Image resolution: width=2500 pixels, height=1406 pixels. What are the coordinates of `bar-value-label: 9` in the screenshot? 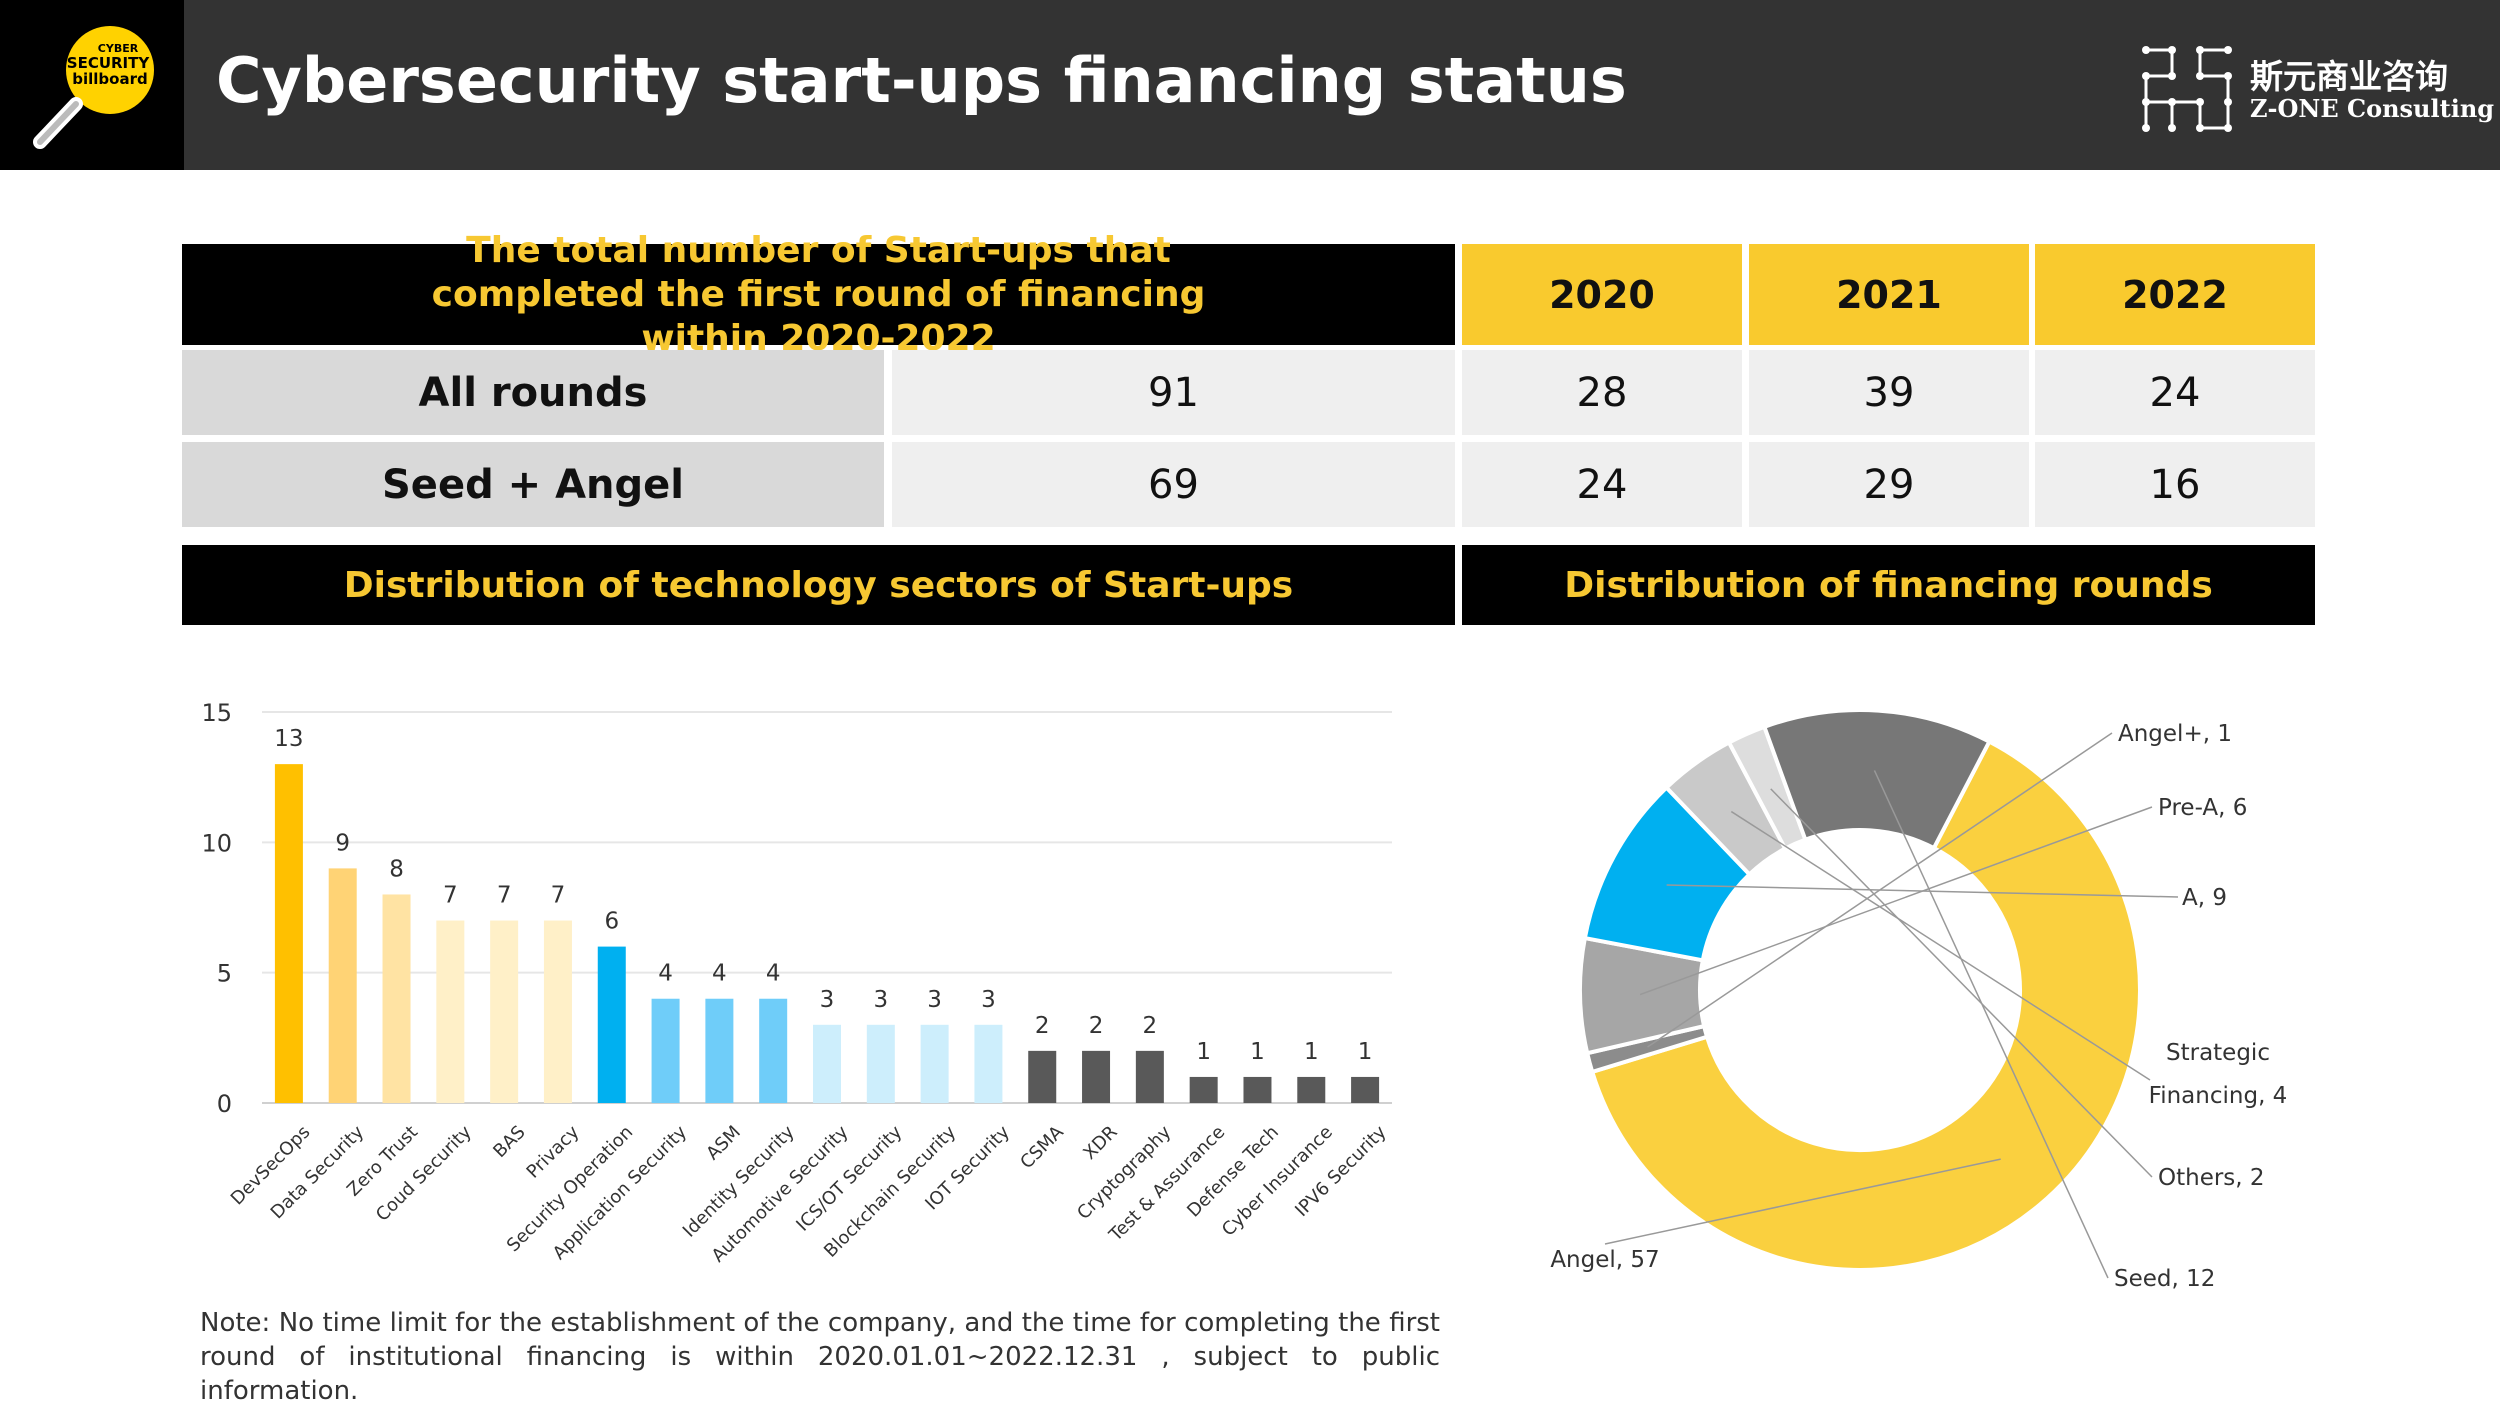 It's located at (342, 843).